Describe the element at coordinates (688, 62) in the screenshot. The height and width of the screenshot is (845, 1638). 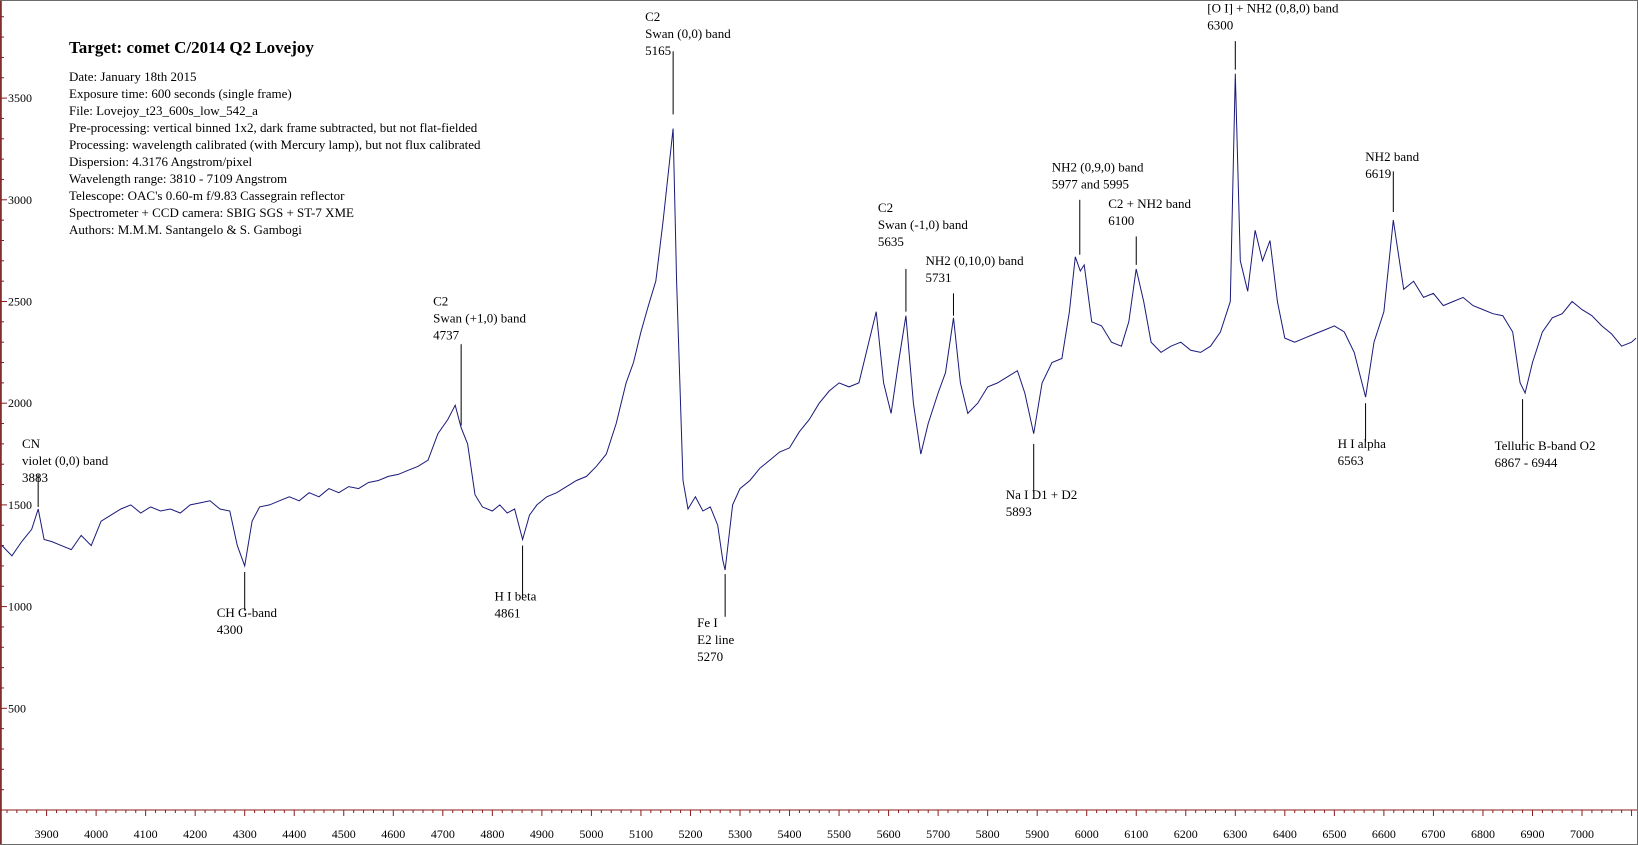
I see `line-annotation: C2 Swan (0,0) band 5165` at that location.